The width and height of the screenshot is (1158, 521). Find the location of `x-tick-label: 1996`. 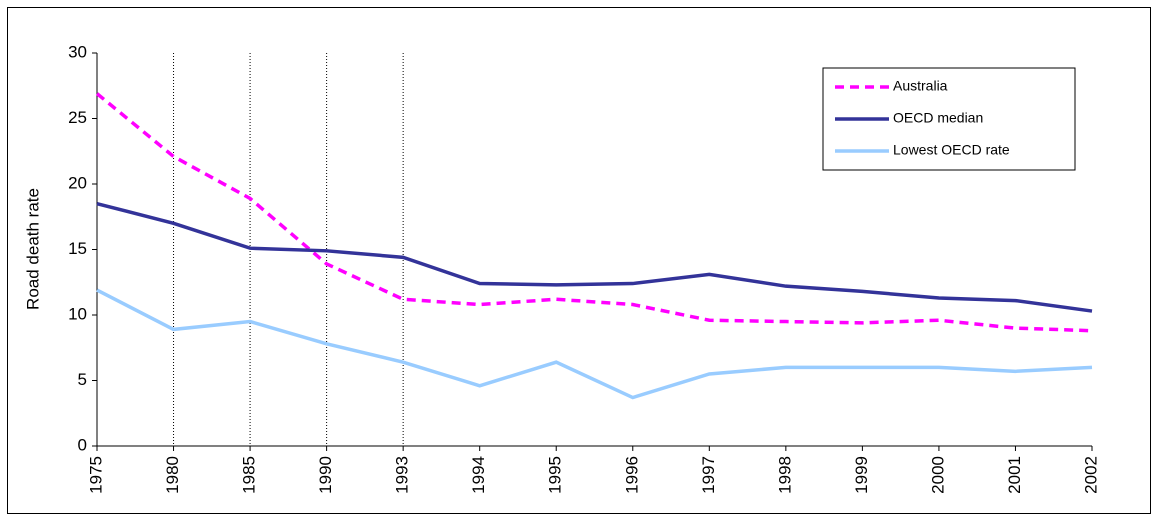

x-tick-label: 1996 is located at coordinates (631, 475).